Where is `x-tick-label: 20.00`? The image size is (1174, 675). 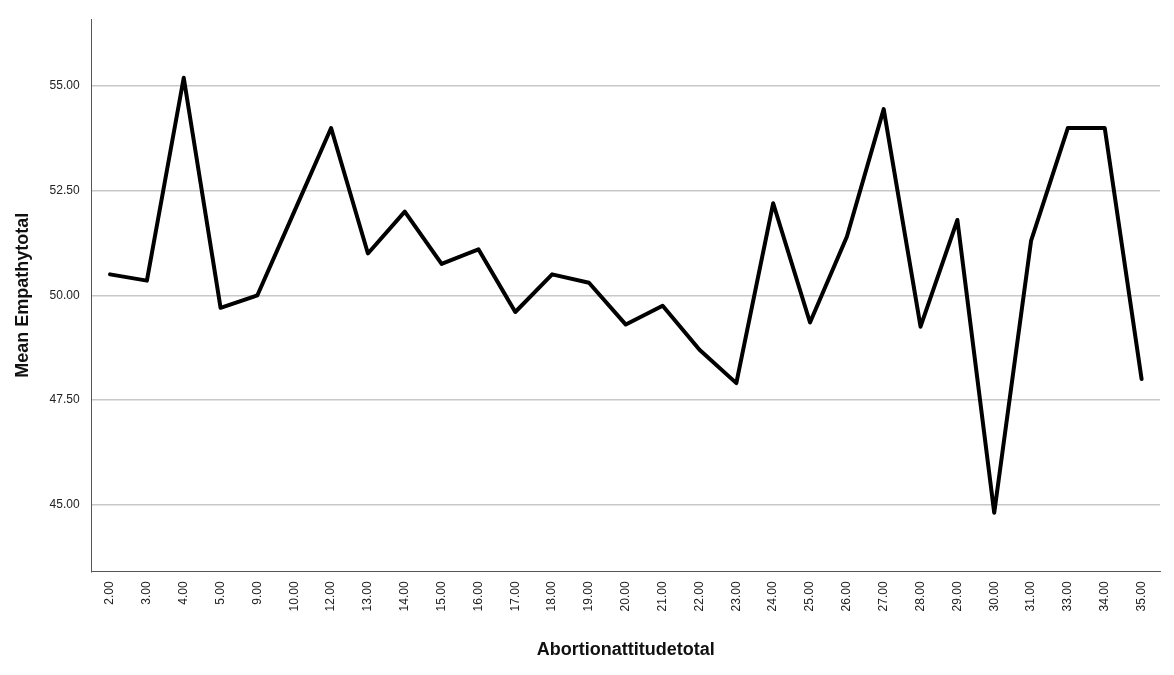
x-tick-label: 20.00 is located at coordinates (625, 596).